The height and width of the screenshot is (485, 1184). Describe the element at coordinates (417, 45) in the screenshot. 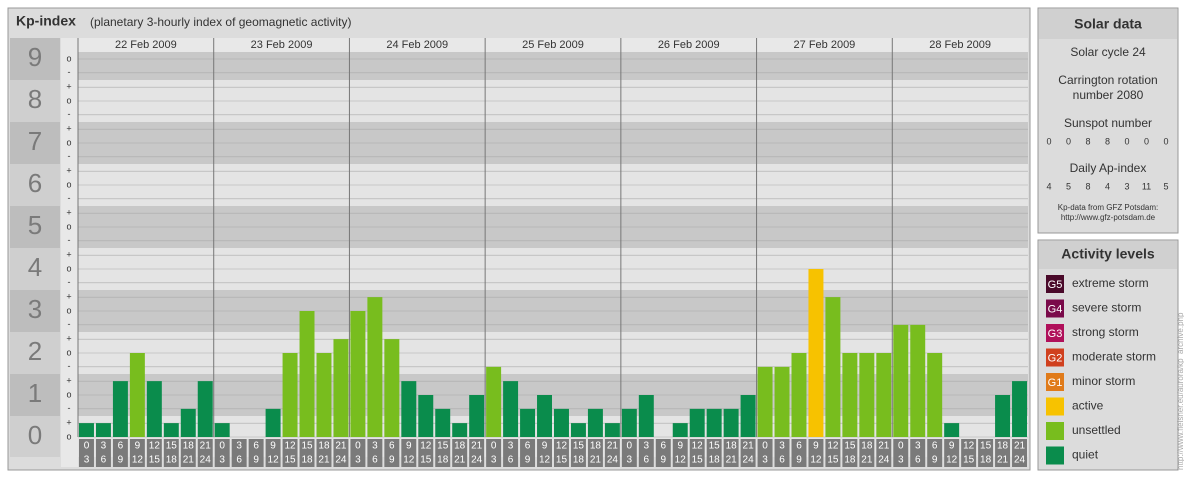

I see `date-label: 24 Feb 2009` at that location.